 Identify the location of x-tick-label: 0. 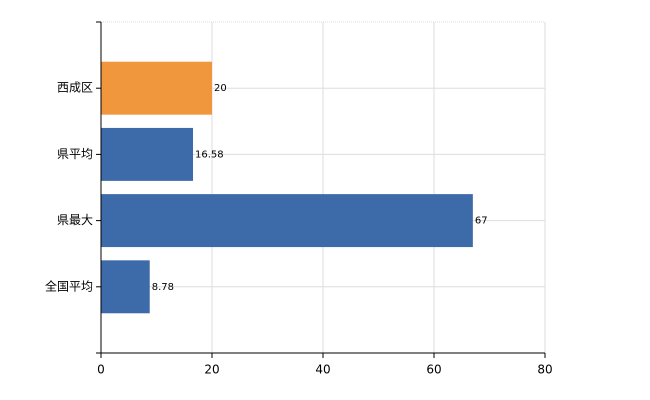
(101, 370).